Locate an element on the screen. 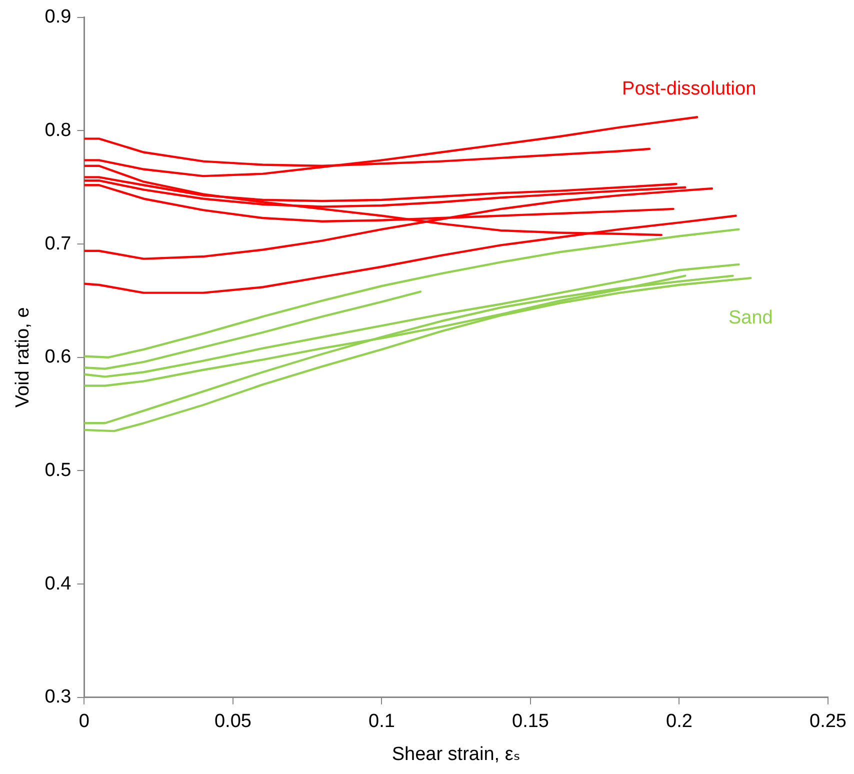  annotation: Post-dissolution is located at coordinates (689, 89).